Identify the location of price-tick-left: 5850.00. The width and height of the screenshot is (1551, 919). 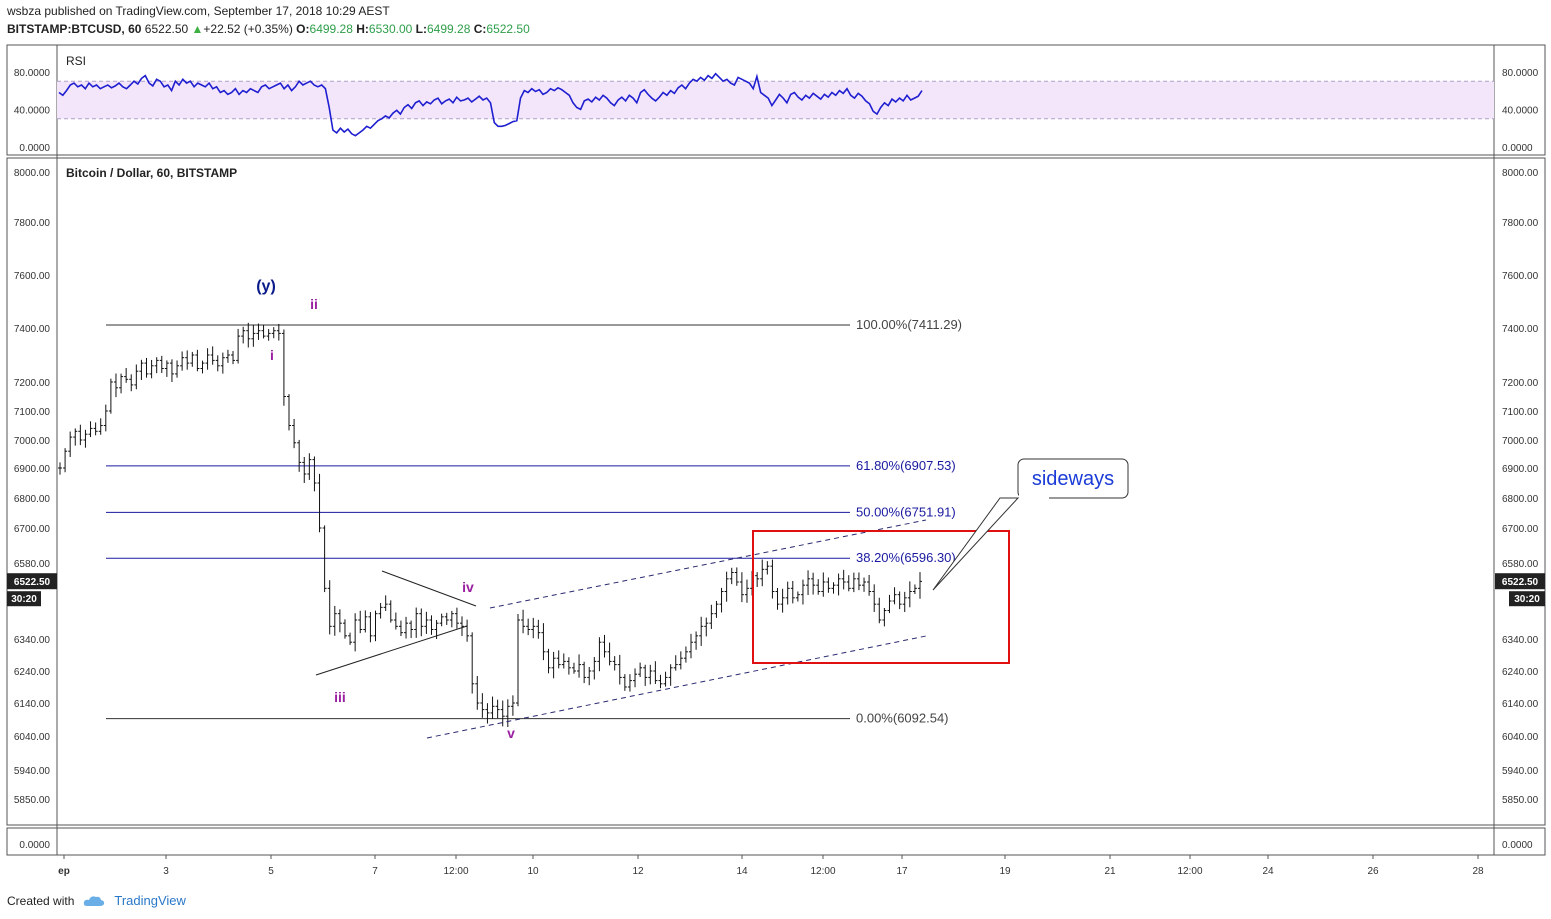
(32, 800).